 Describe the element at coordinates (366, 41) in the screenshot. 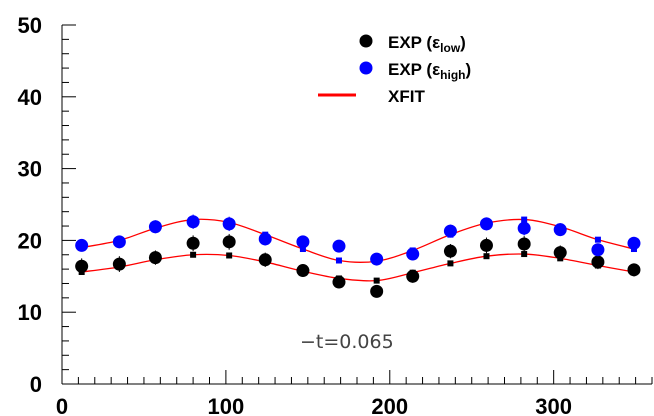

I see `legend-marker-exp-low` at that location.